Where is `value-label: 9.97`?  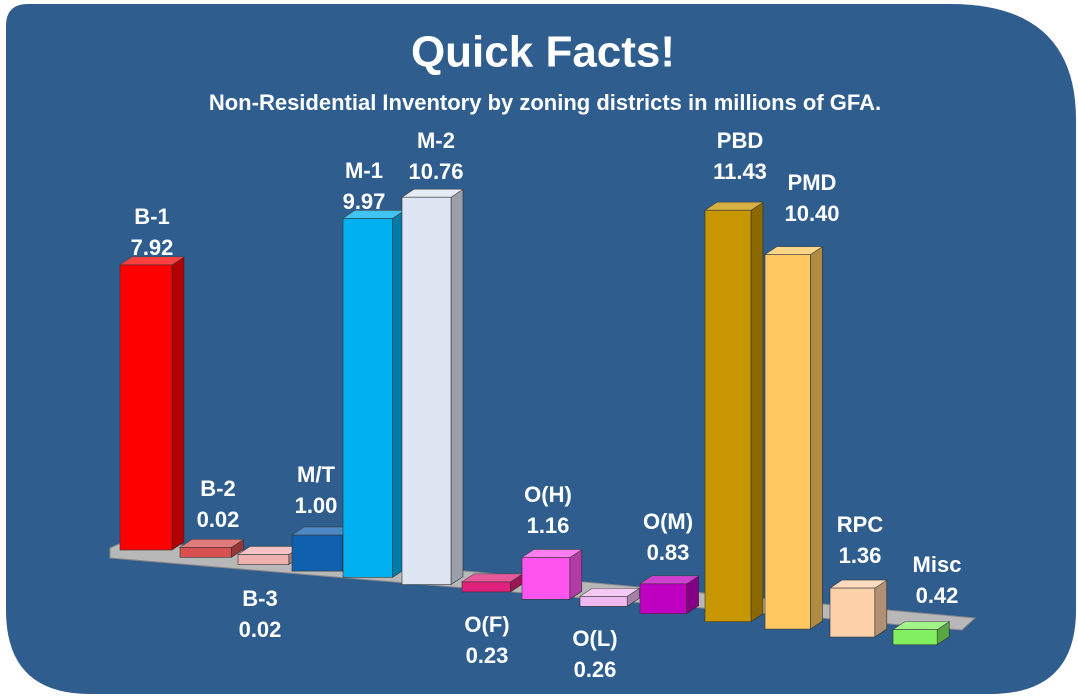 value-label: 9.97 is located at coordinates (364, 201).